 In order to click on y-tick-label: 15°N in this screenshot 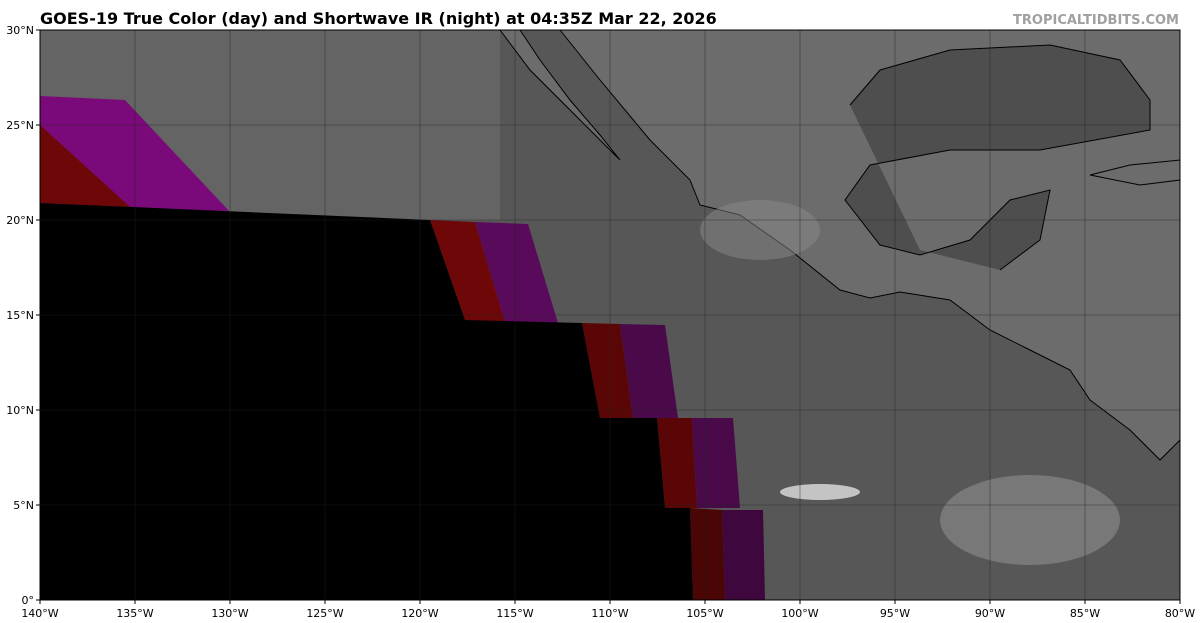, I will do `click(20, 315)`.